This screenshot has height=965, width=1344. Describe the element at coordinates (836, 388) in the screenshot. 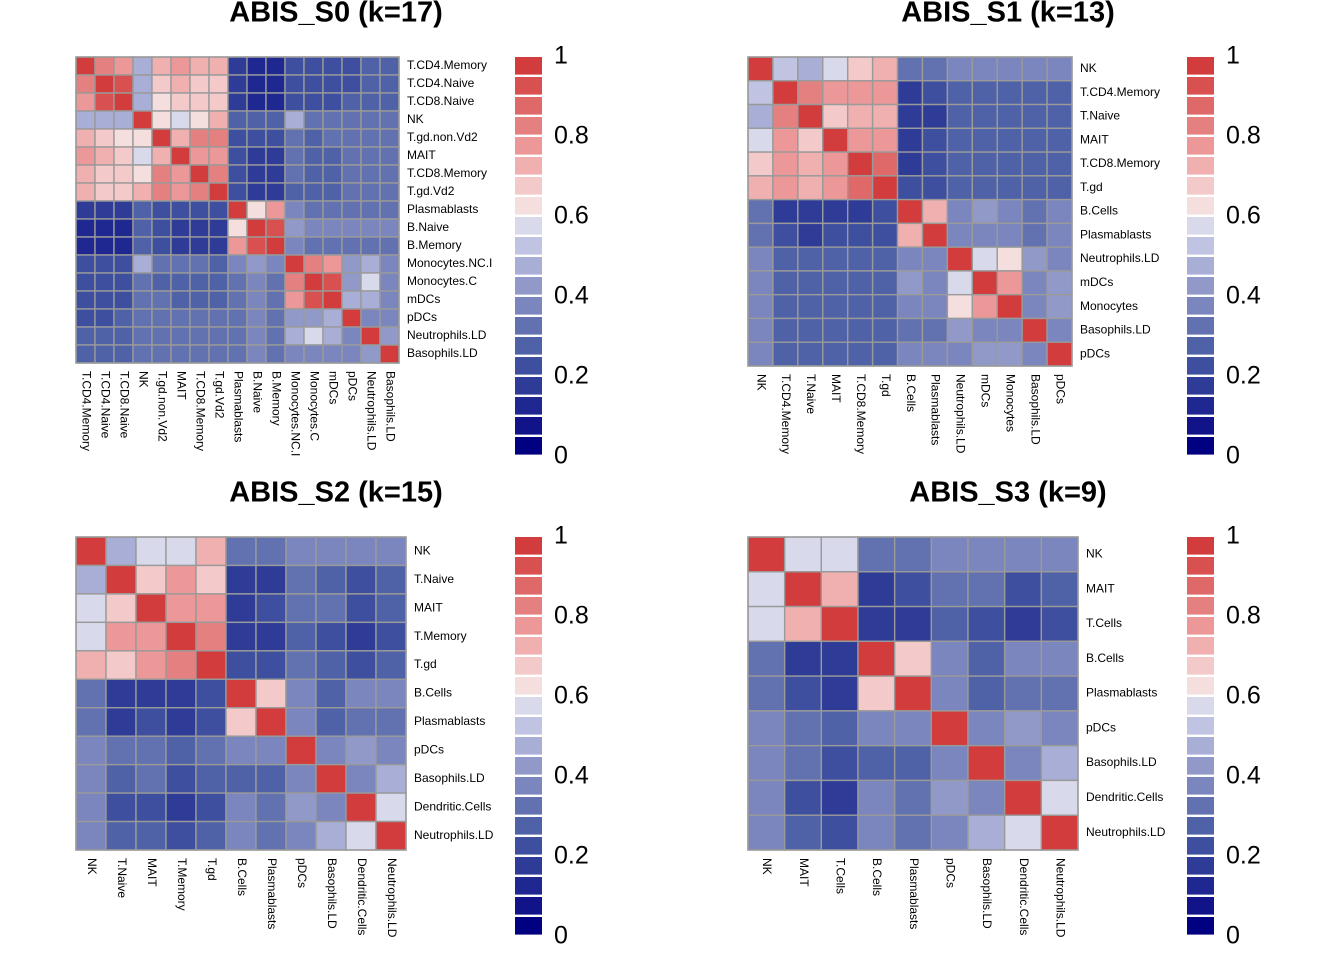

I see `column-label: MAIT` at that location.